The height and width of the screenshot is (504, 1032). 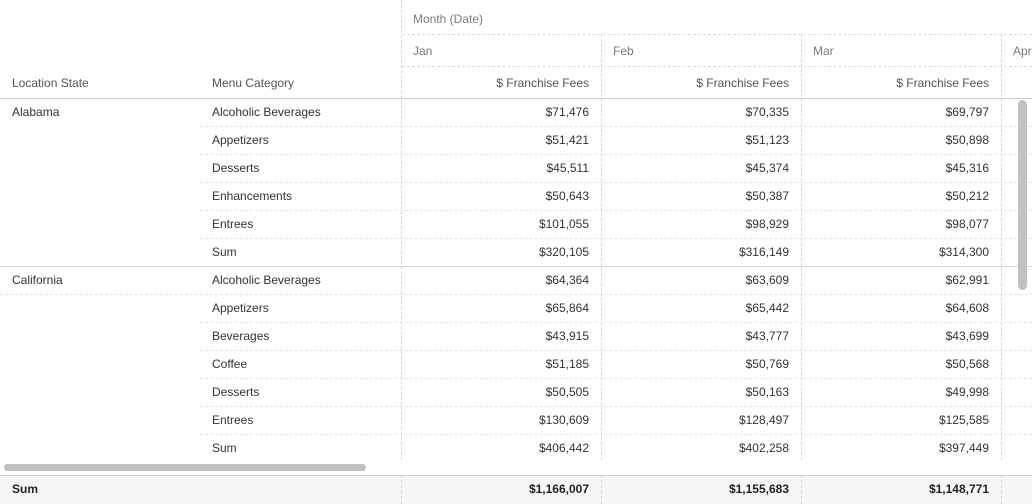 I want to click on cell-franchise-fees: $51,123, so click(x=767, y=140).